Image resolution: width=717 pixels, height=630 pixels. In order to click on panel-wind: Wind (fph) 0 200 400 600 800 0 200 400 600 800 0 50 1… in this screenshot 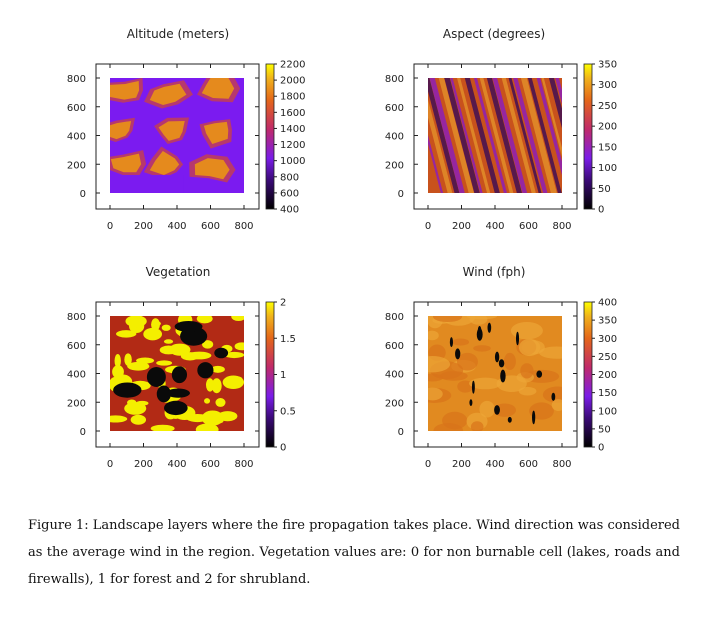, I will do `click(501, 367)`.